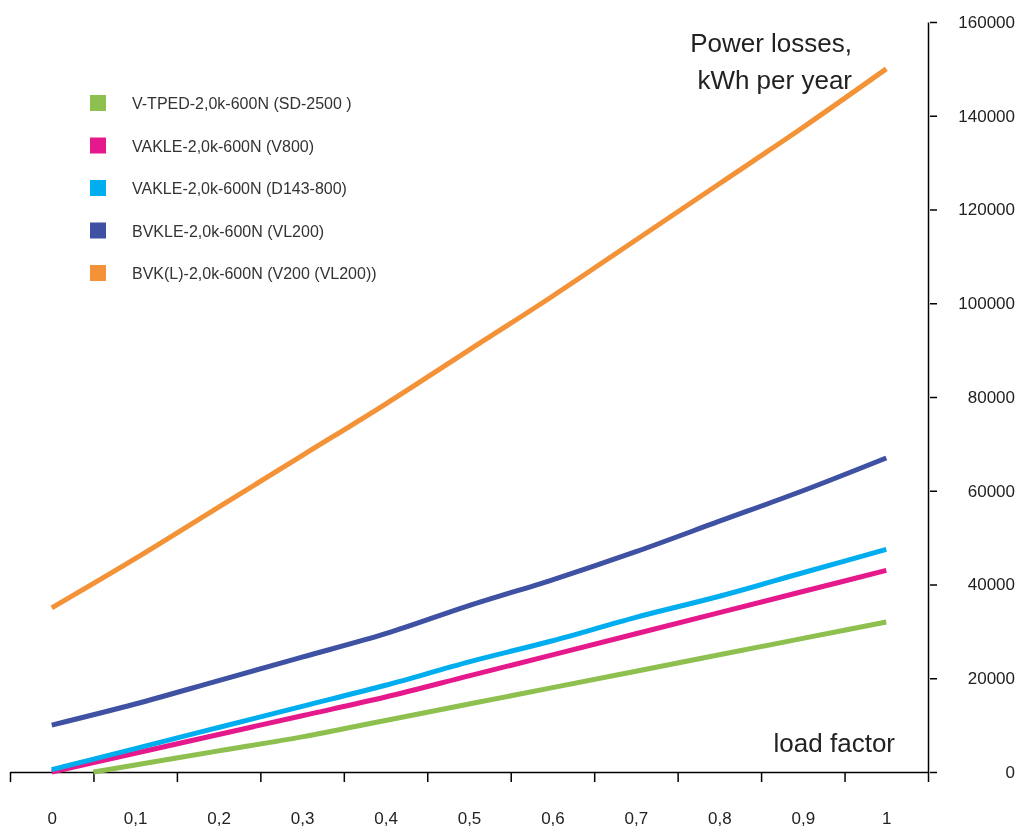  Describe the element at coordinates (991, 679) in the screenshot. I see `y-tick-label: 20000` at that location.